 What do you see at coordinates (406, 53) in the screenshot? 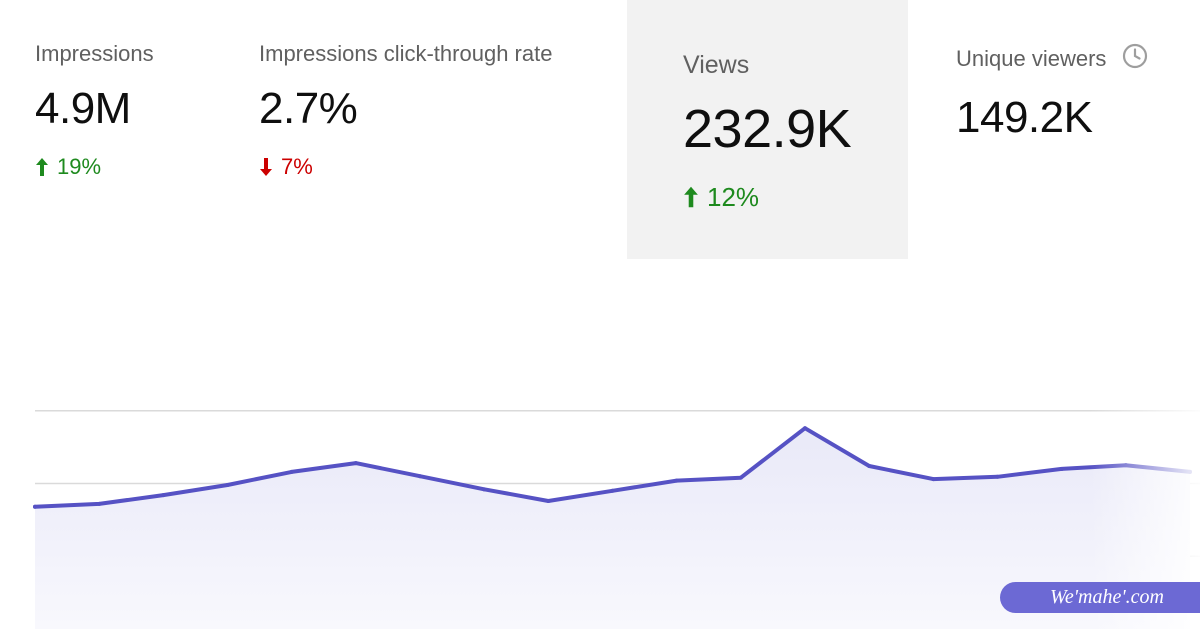
I see `metric-label: Impressions click-through rate` at bounding box center [406, 53].